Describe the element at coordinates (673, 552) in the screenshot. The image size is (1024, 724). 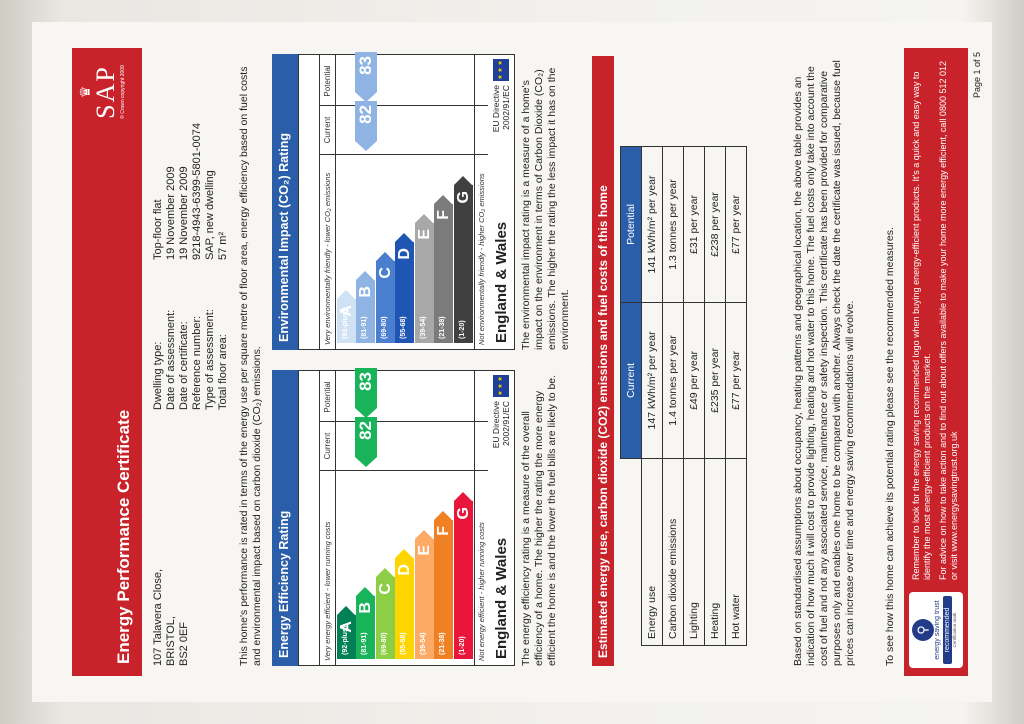
I see `row-label: Carbon dioxide emissions` at that location.